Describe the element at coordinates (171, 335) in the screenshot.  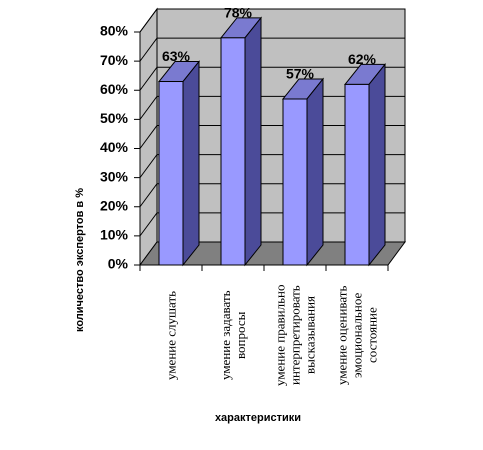
I see `x-tick-label: умение слушать` at that location.